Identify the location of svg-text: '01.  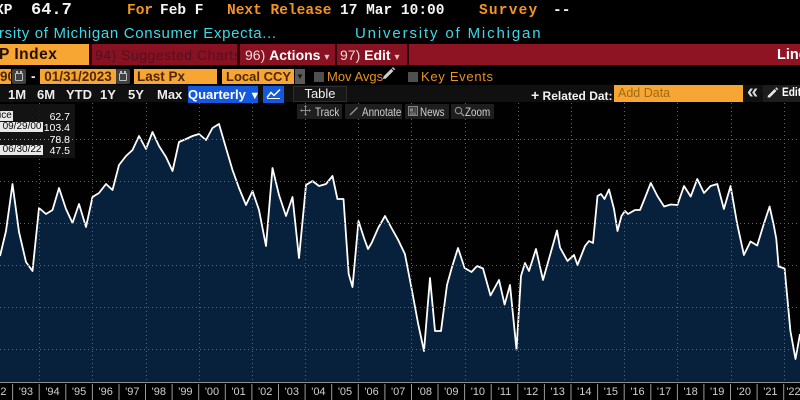
(238, 392).